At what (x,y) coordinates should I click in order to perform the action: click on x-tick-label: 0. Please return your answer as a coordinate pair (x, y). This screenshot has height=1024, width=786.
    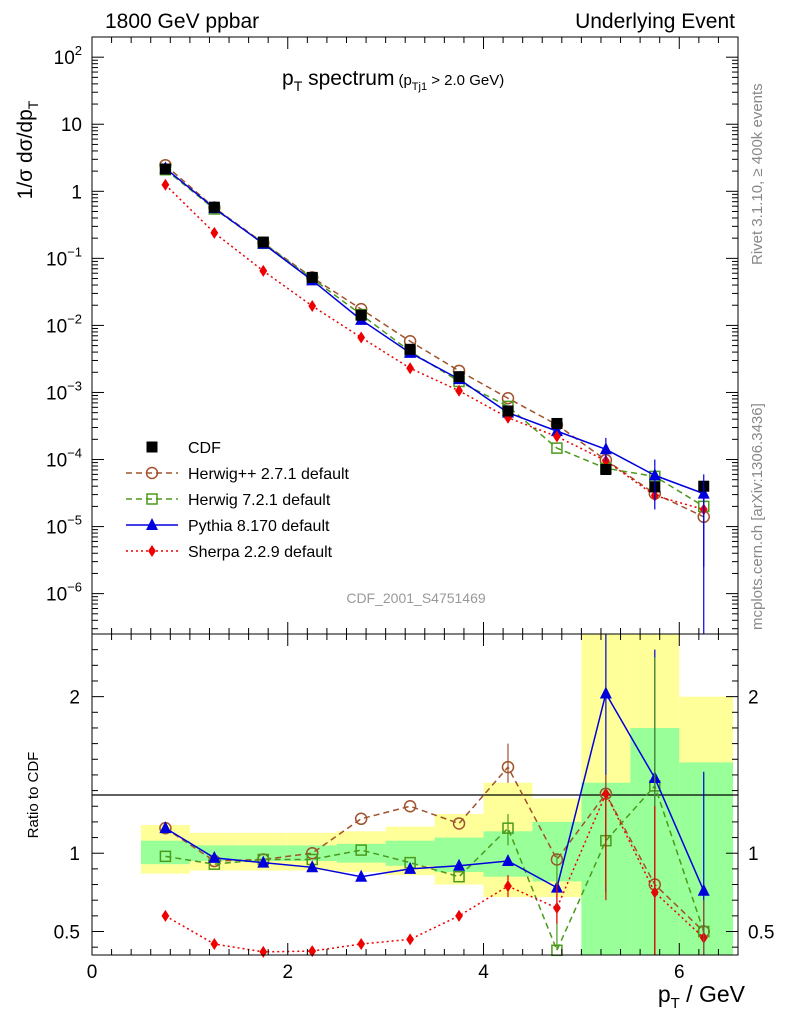
    Looking at the image, I should click on (92, 972).